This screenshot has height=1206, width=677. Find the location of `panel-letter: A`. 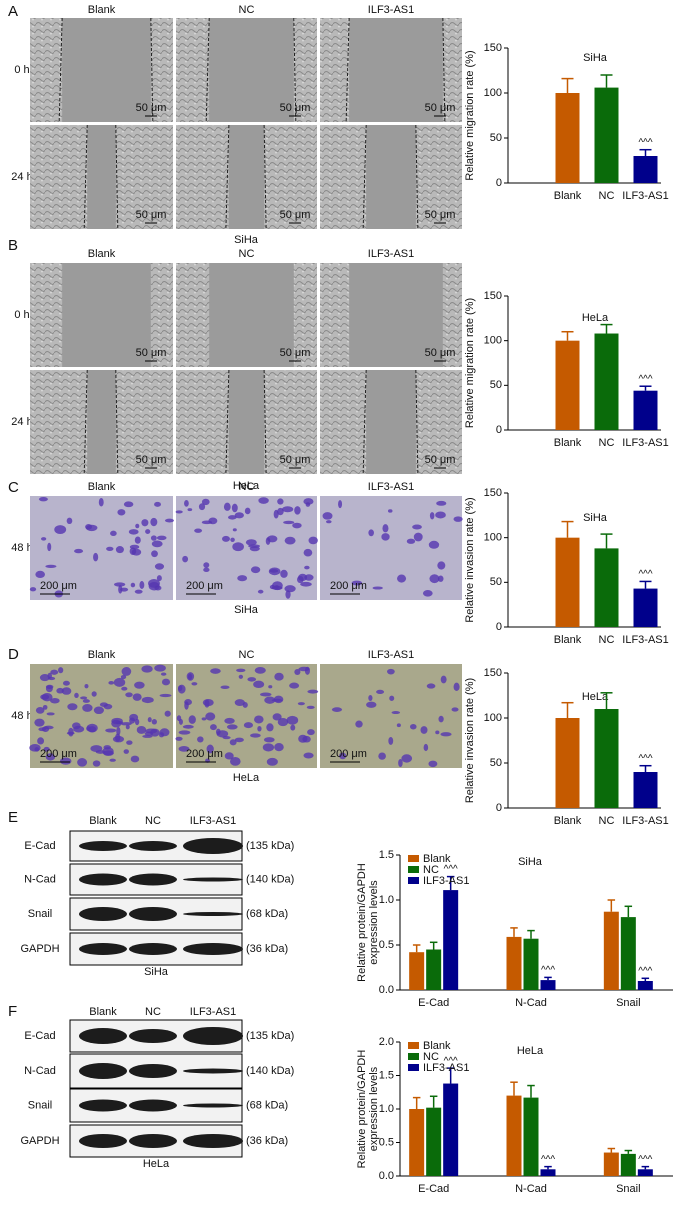

panel-letter: A is located at coordinates (13, 11).